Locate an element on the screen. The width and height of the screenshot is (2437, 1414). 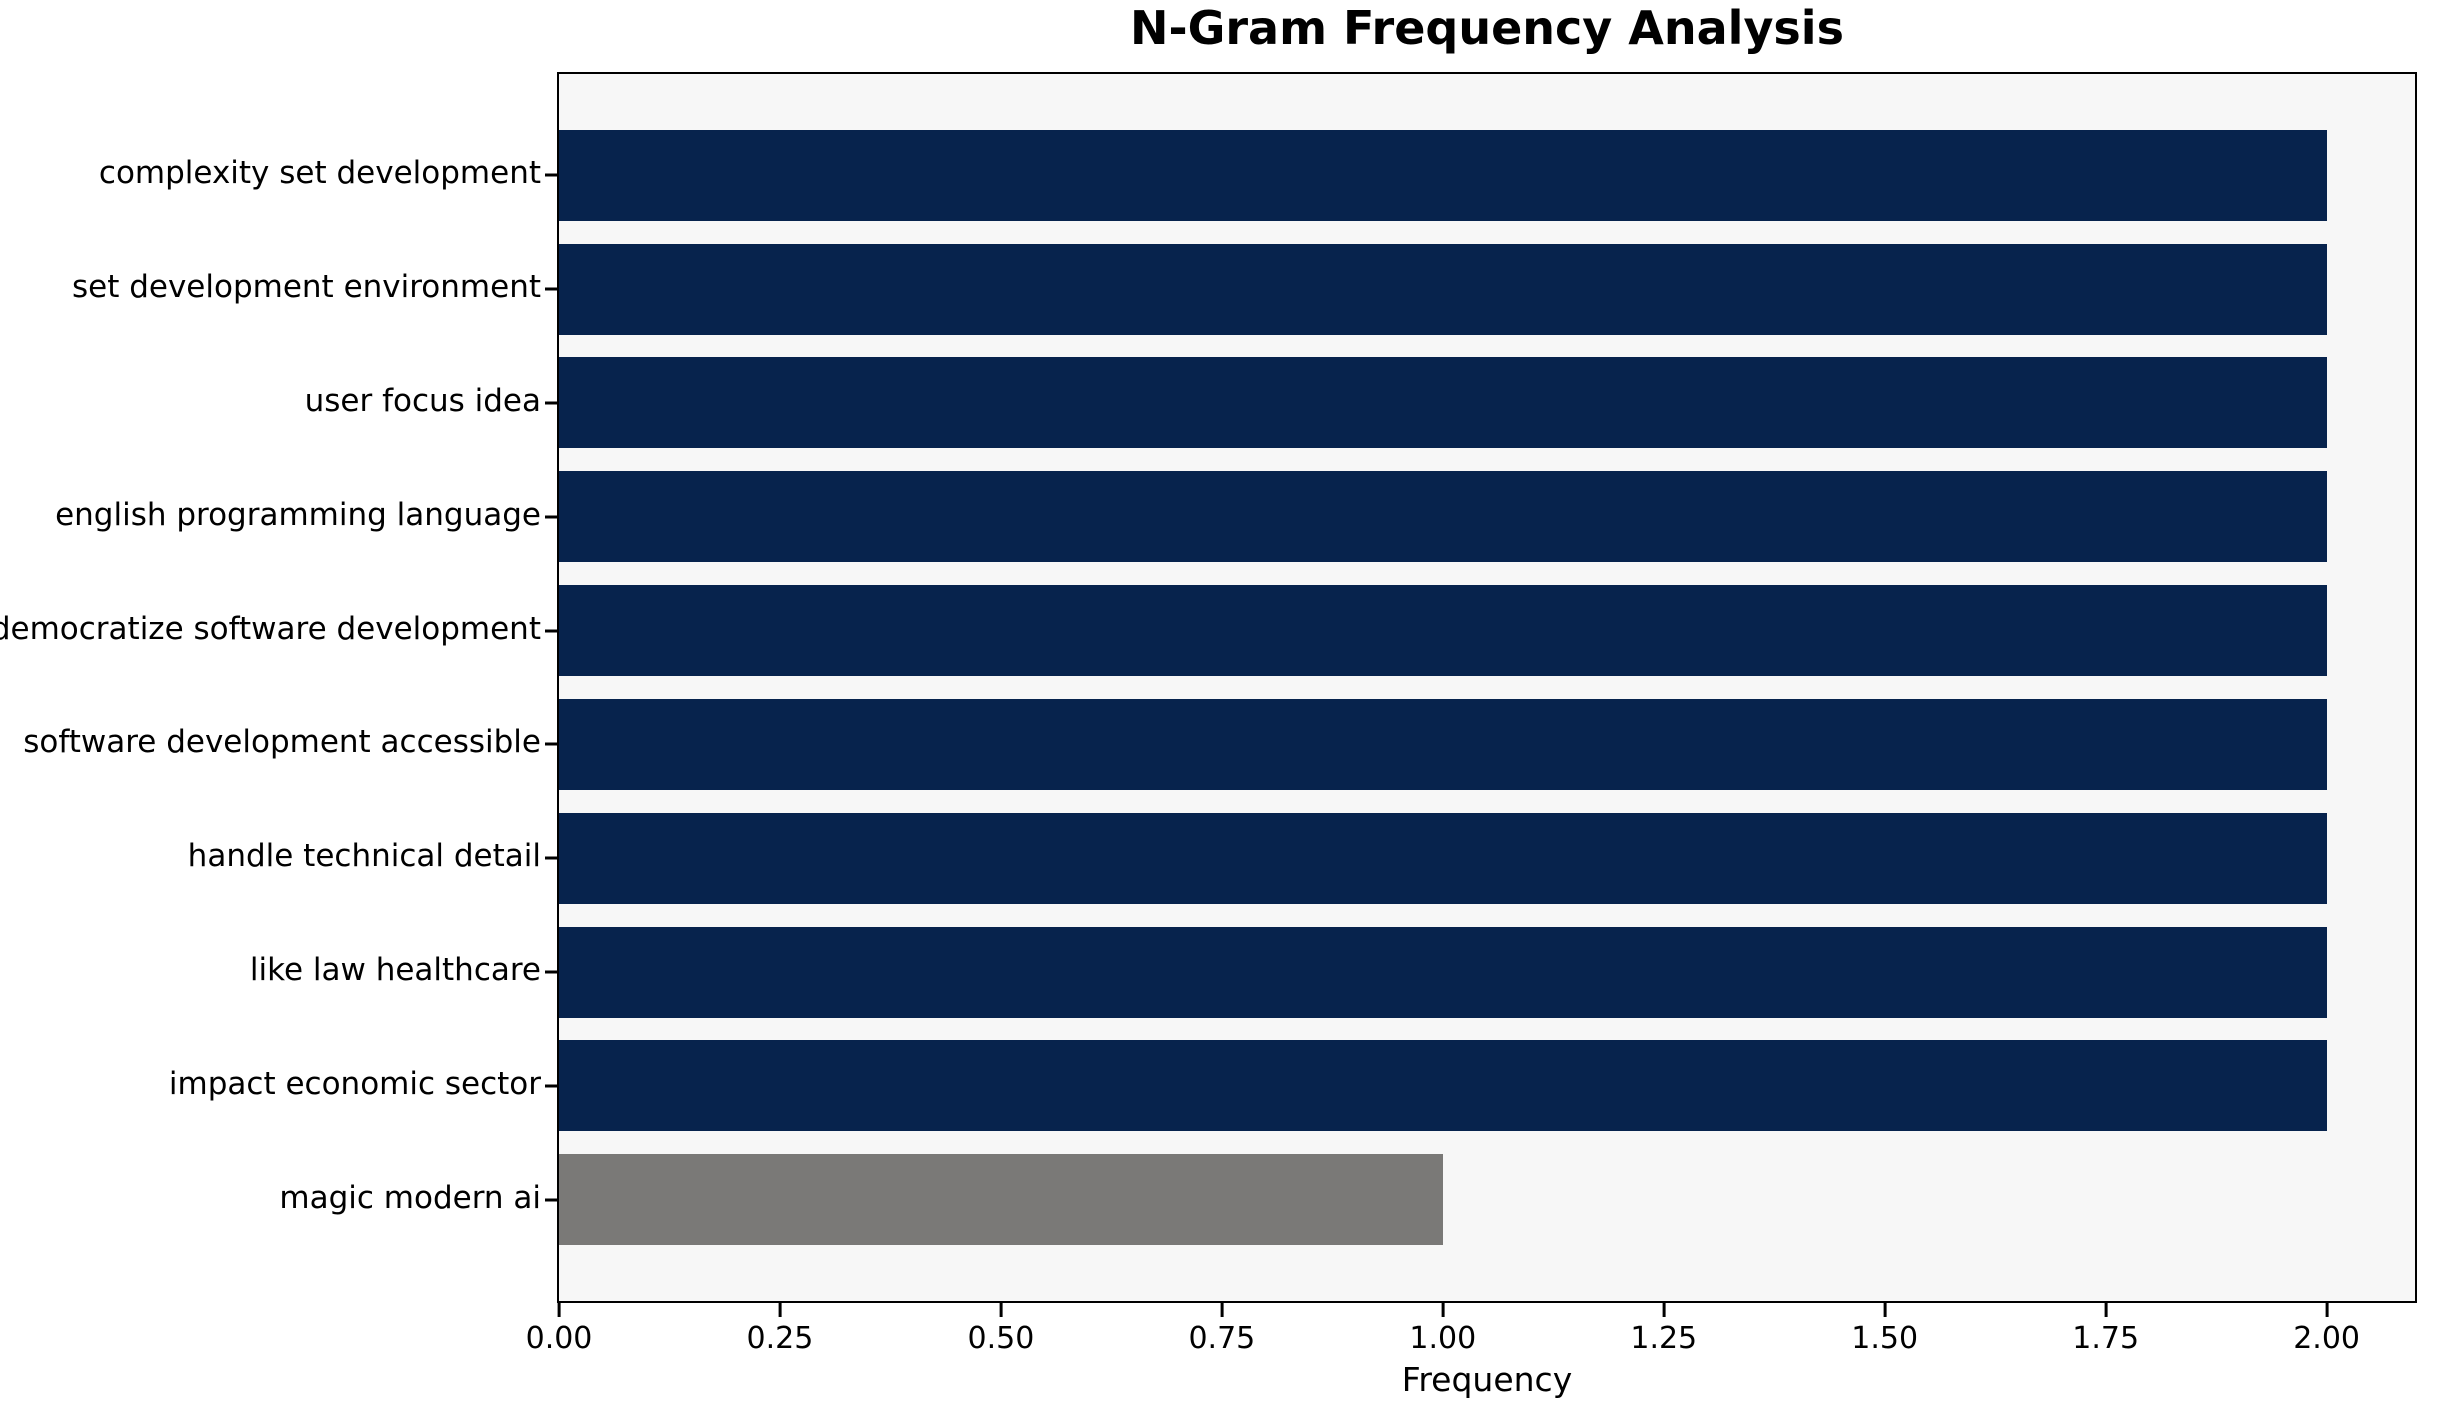
x-tick: 0.75 is located at coordinates (1221, 1329).